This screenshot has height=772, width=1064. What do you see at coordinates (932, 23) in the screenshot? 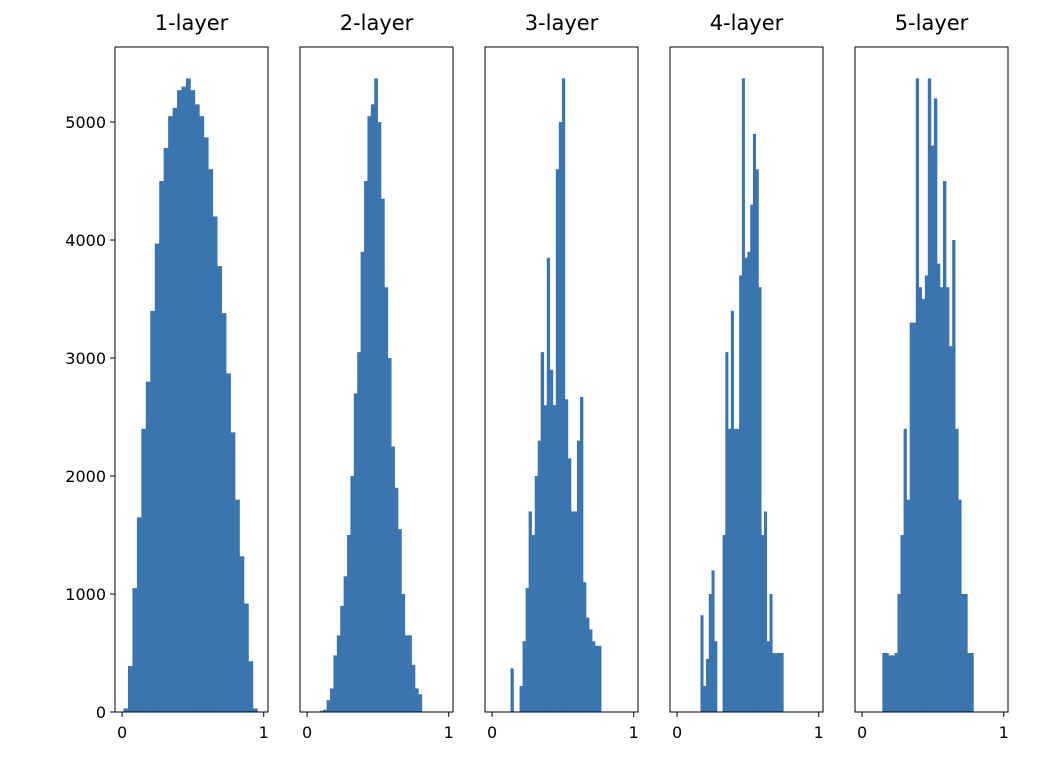
I see `panel-title: 5-layer` at bounding box center [932, 23].